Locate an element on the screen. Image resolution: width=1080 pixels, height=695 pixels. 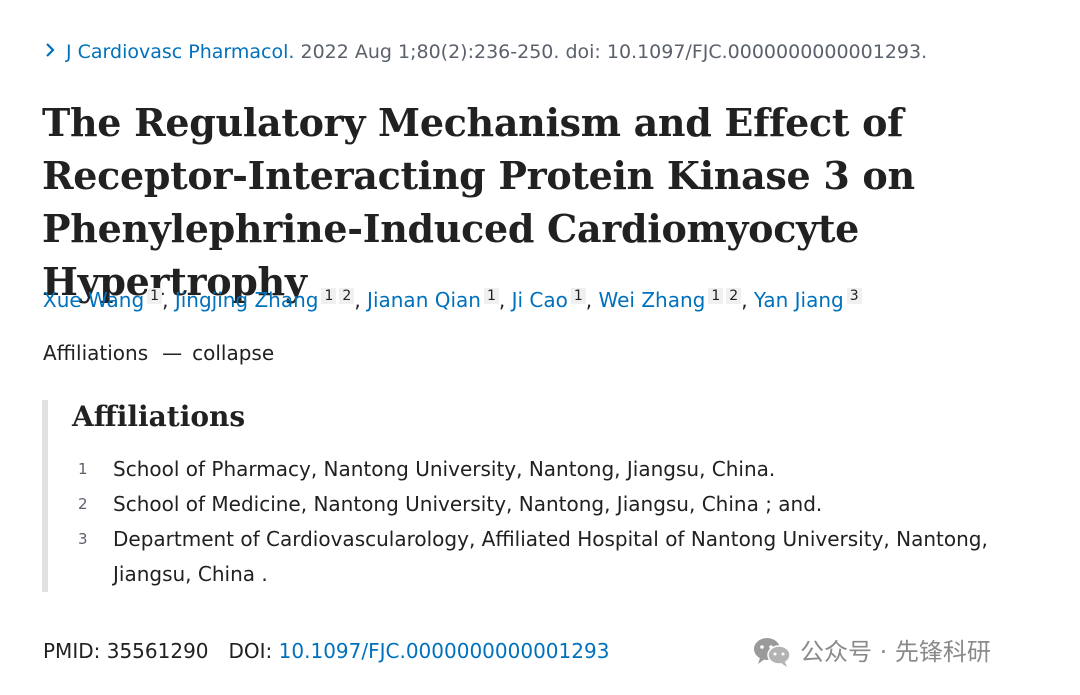
author-item: Xue Wang 1 is located at coordinates (103, 300).